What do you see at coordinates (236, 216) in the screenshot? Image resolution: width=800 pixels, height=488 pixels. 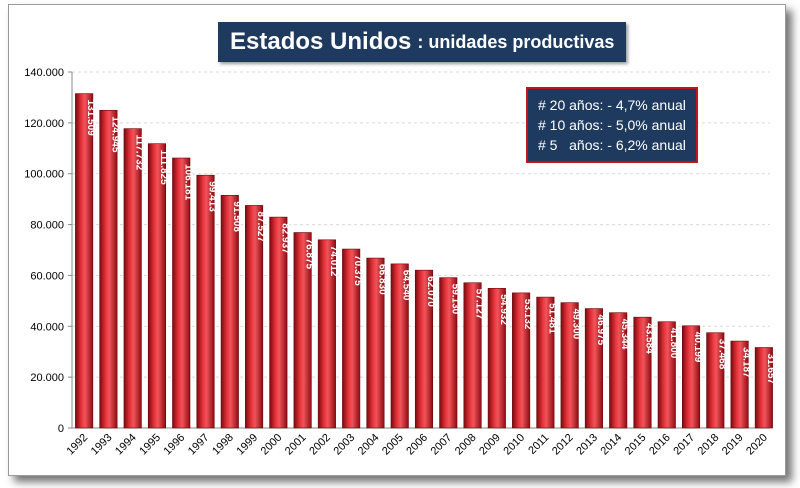 I see `bar-value-label: 91.508` at bounding box center [236, 216].